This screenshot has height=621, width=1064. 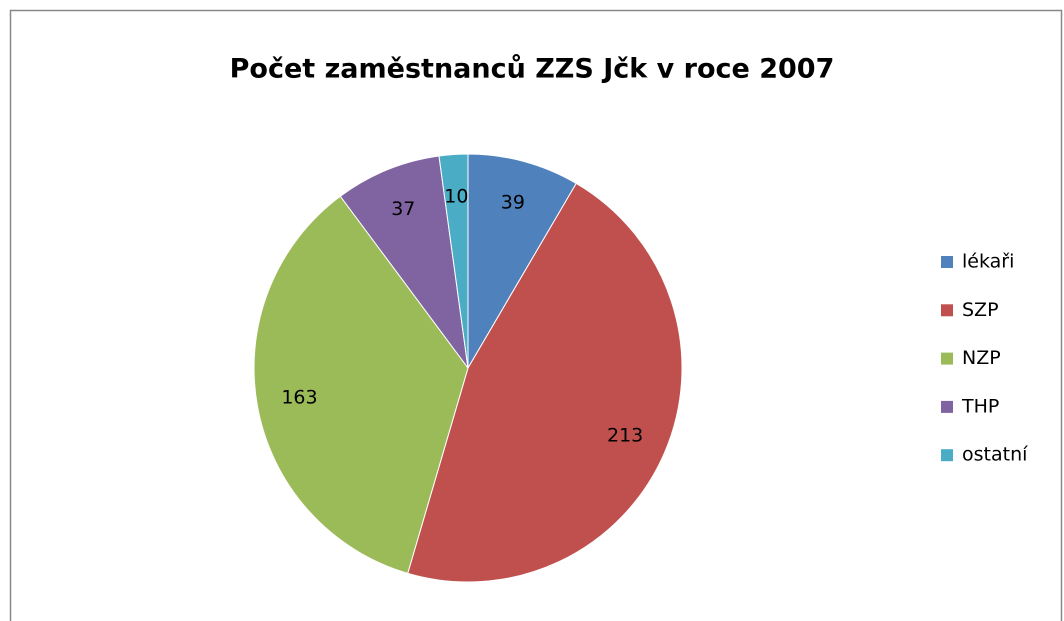 I want to click on chart-title: Počet zaměstnanců ZZS Jčk v roce 2007, so click(x=532, y=69).